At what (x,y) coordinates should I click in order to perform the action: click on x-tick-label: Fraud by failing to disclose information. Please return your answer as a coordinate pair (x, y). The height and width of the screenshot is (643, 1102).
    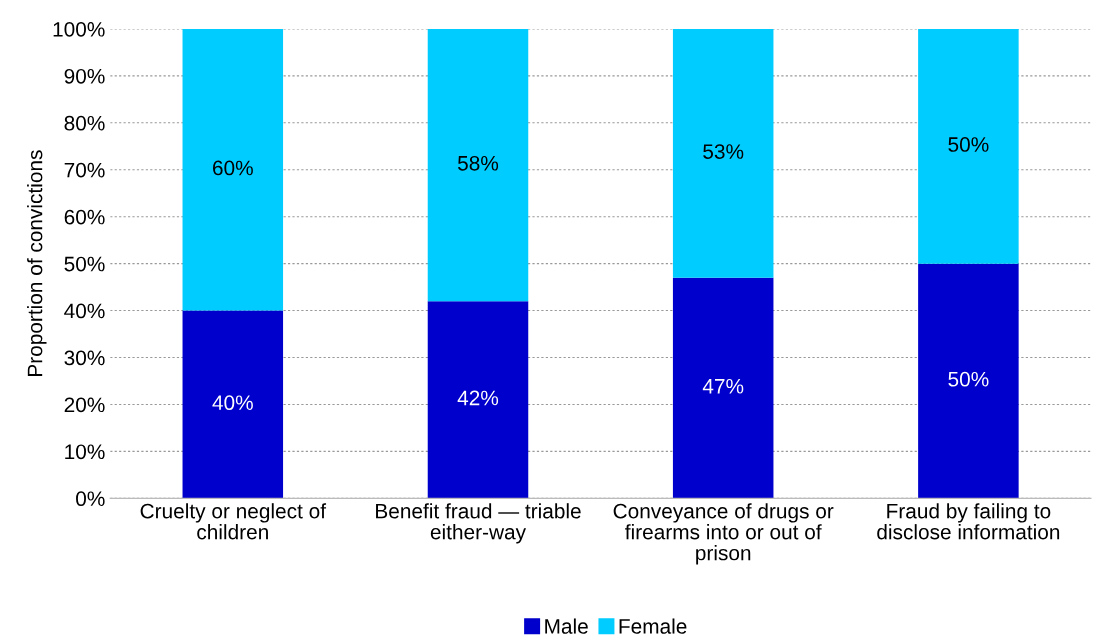
    Looking at the image, I should click on (968, 521).